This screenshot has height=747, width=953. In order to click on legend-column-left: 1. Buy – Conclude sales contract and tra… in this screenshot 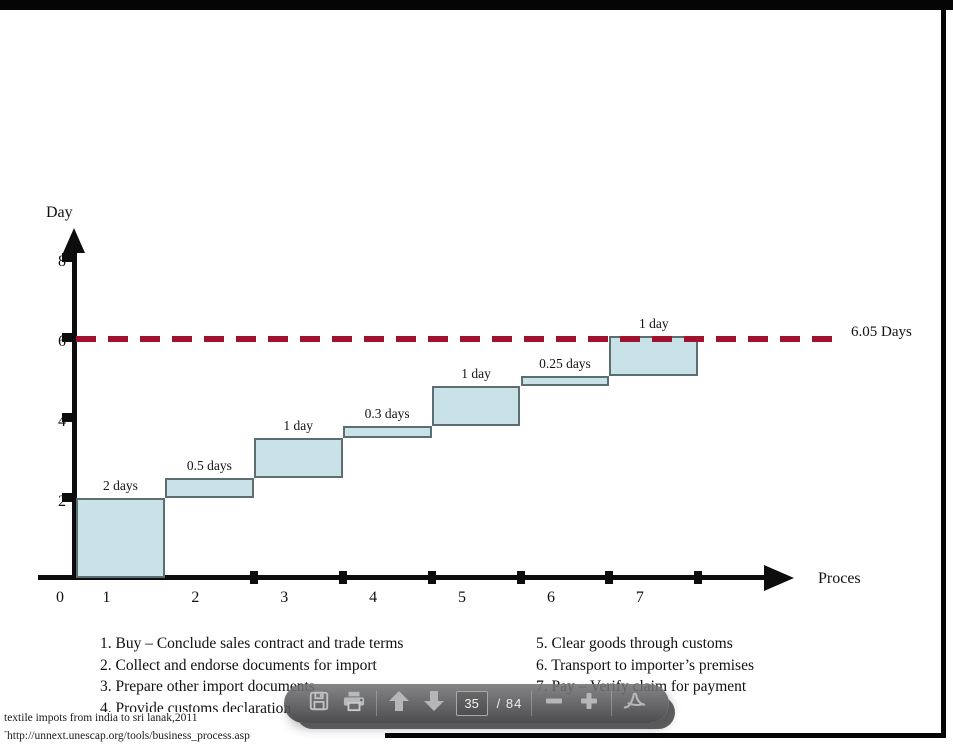, I will do `click(251, 676)`.